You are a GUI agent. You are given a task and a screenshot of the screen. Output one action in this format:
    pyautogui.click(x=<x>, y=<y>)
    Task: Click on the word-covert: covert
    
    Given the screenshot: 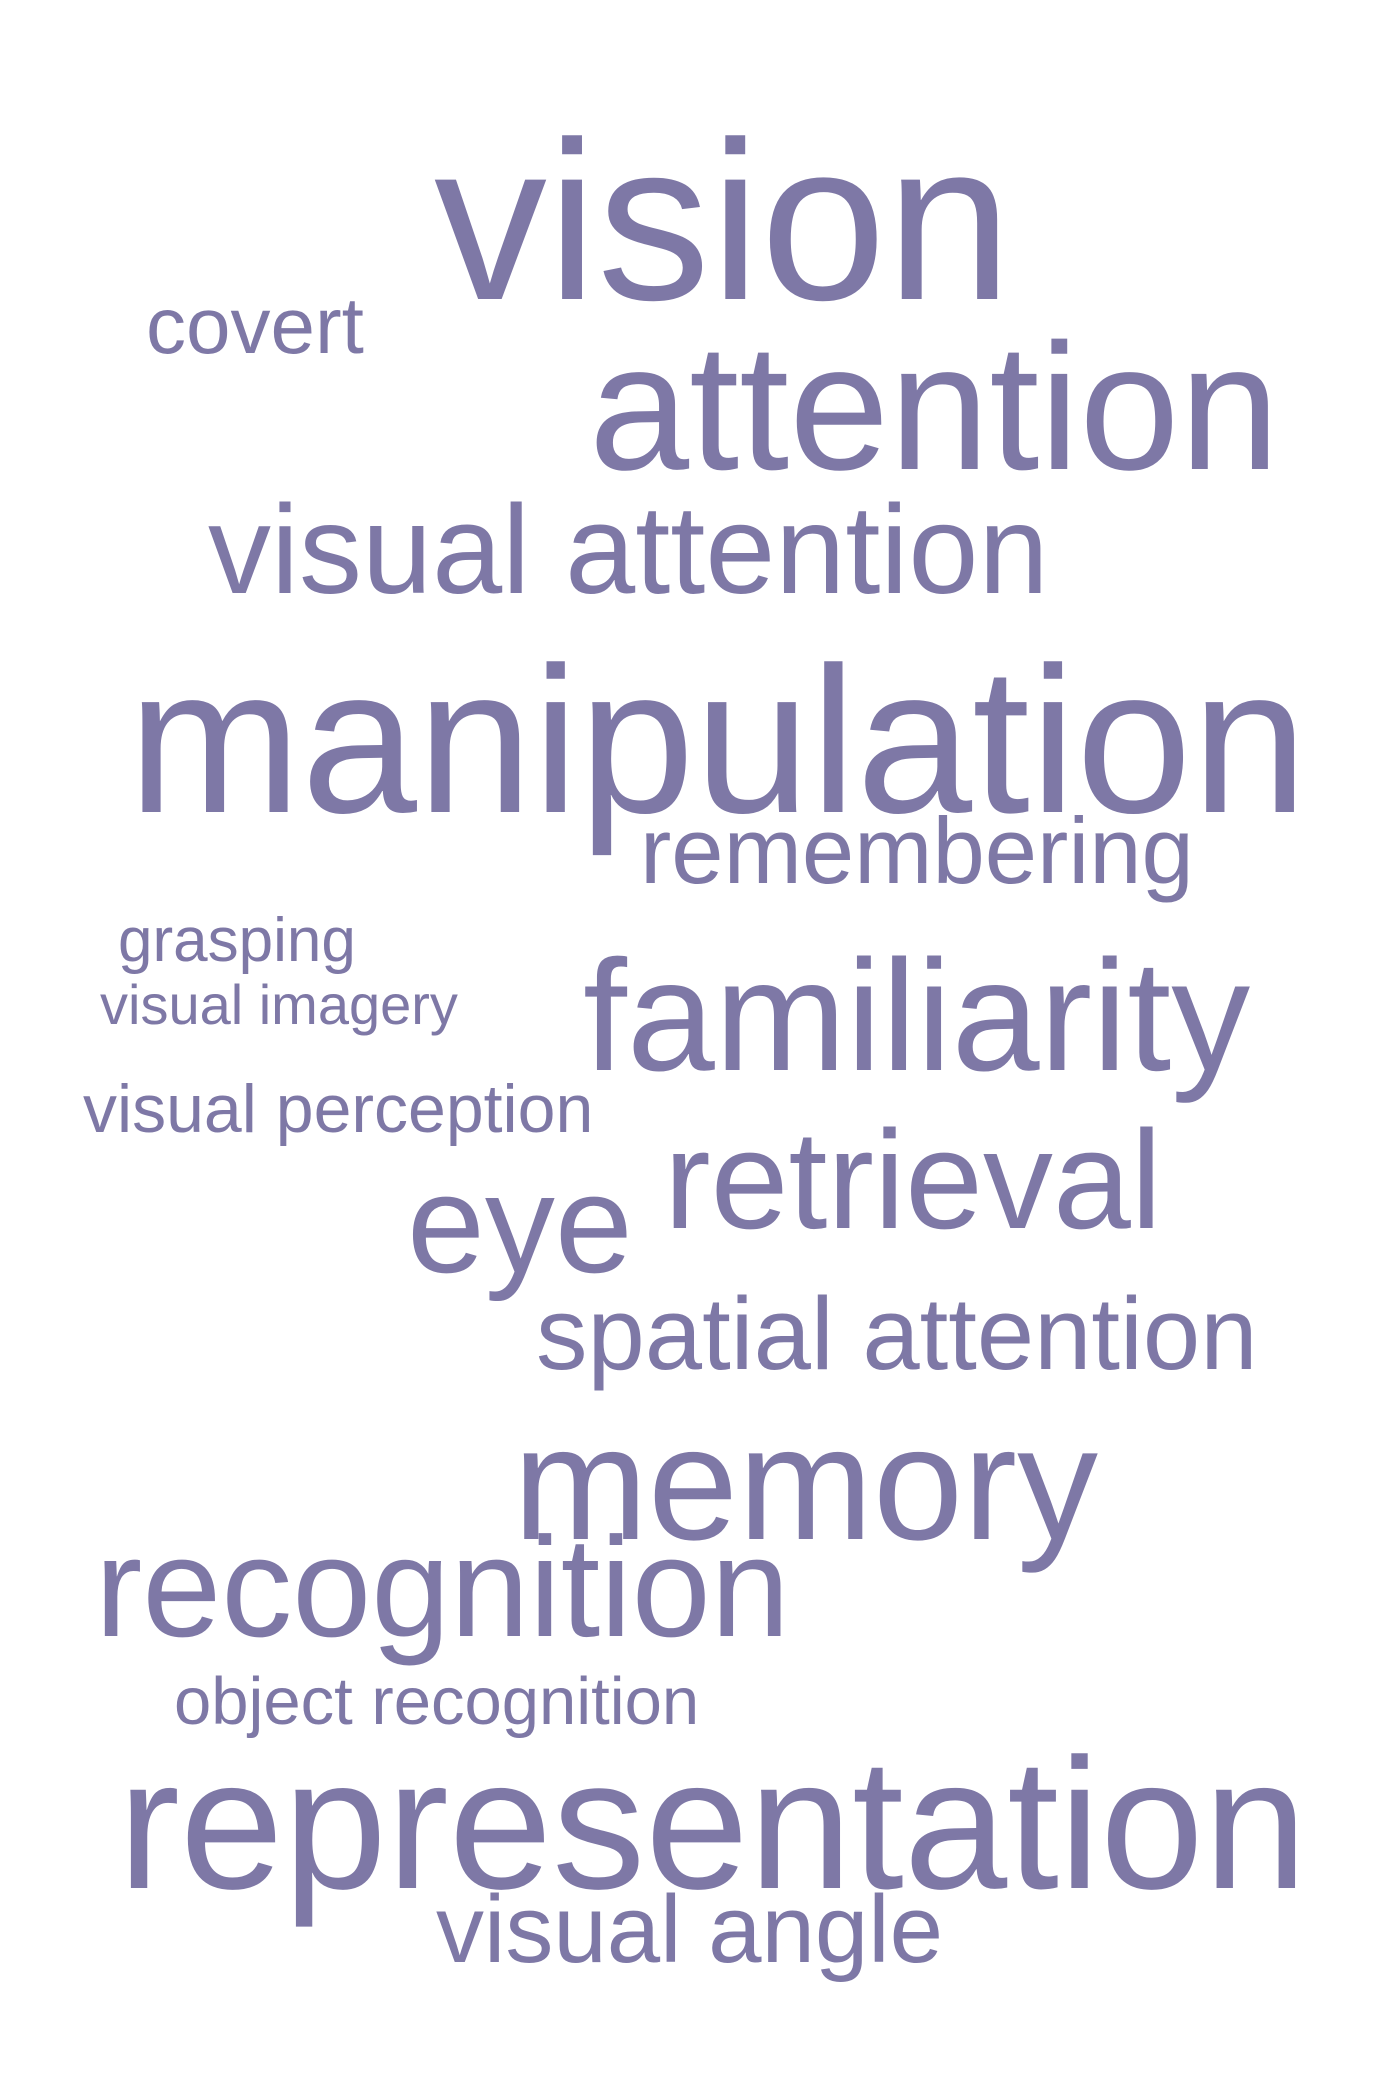 What is the action you would take?
    pyautogui.click(x=255, y=325)
    